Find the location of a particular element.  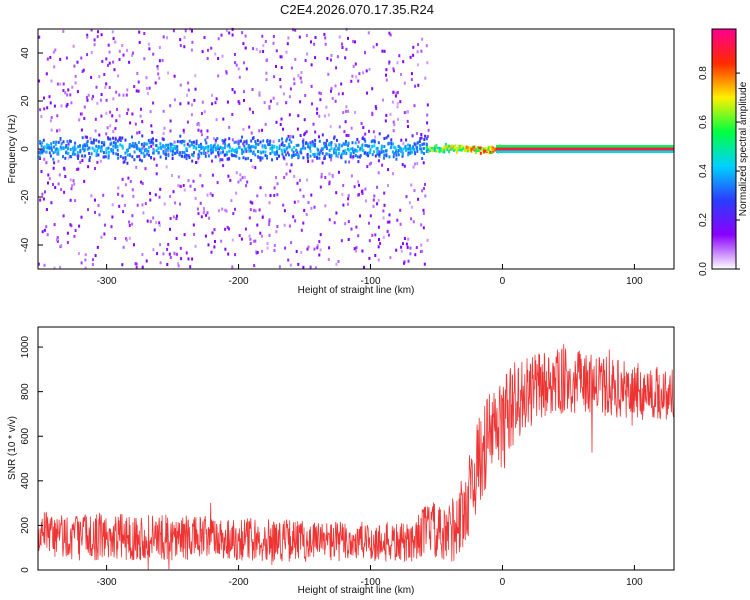

spectrogram-x-tick-label: -100 is located at coordinates (371, 281).